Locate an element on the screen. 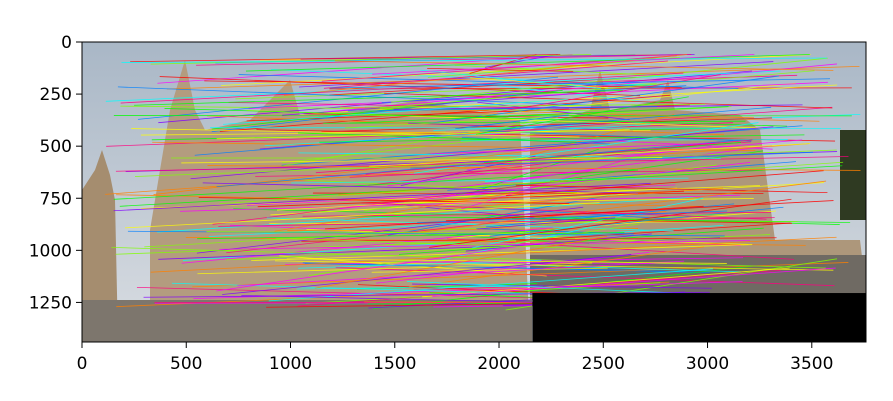  y-axis: 0 250 500 750 1000 1250 is located at coordinates (55, 173).